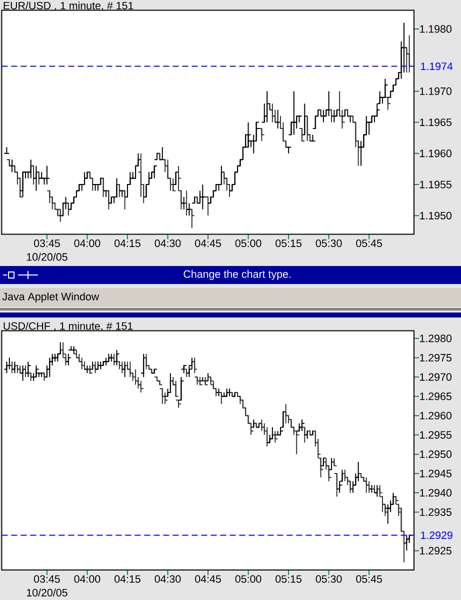  What do you see at coordinates (436, 184) in the screenshot?
I see `y-tick-label: 1.1955` at bounding box center [436, 184].